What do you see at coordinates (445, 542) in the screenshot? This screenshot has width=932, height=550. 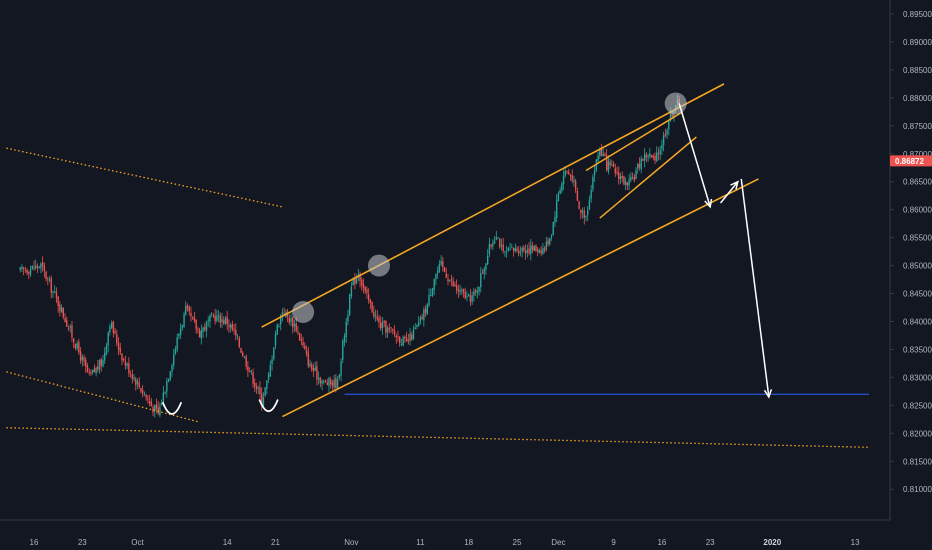 I see `time-axis: 16 23 Oct 14 21 Nov 11 18 25 Dec 9 16 23 2020 13` at bounding box center [445, 542].